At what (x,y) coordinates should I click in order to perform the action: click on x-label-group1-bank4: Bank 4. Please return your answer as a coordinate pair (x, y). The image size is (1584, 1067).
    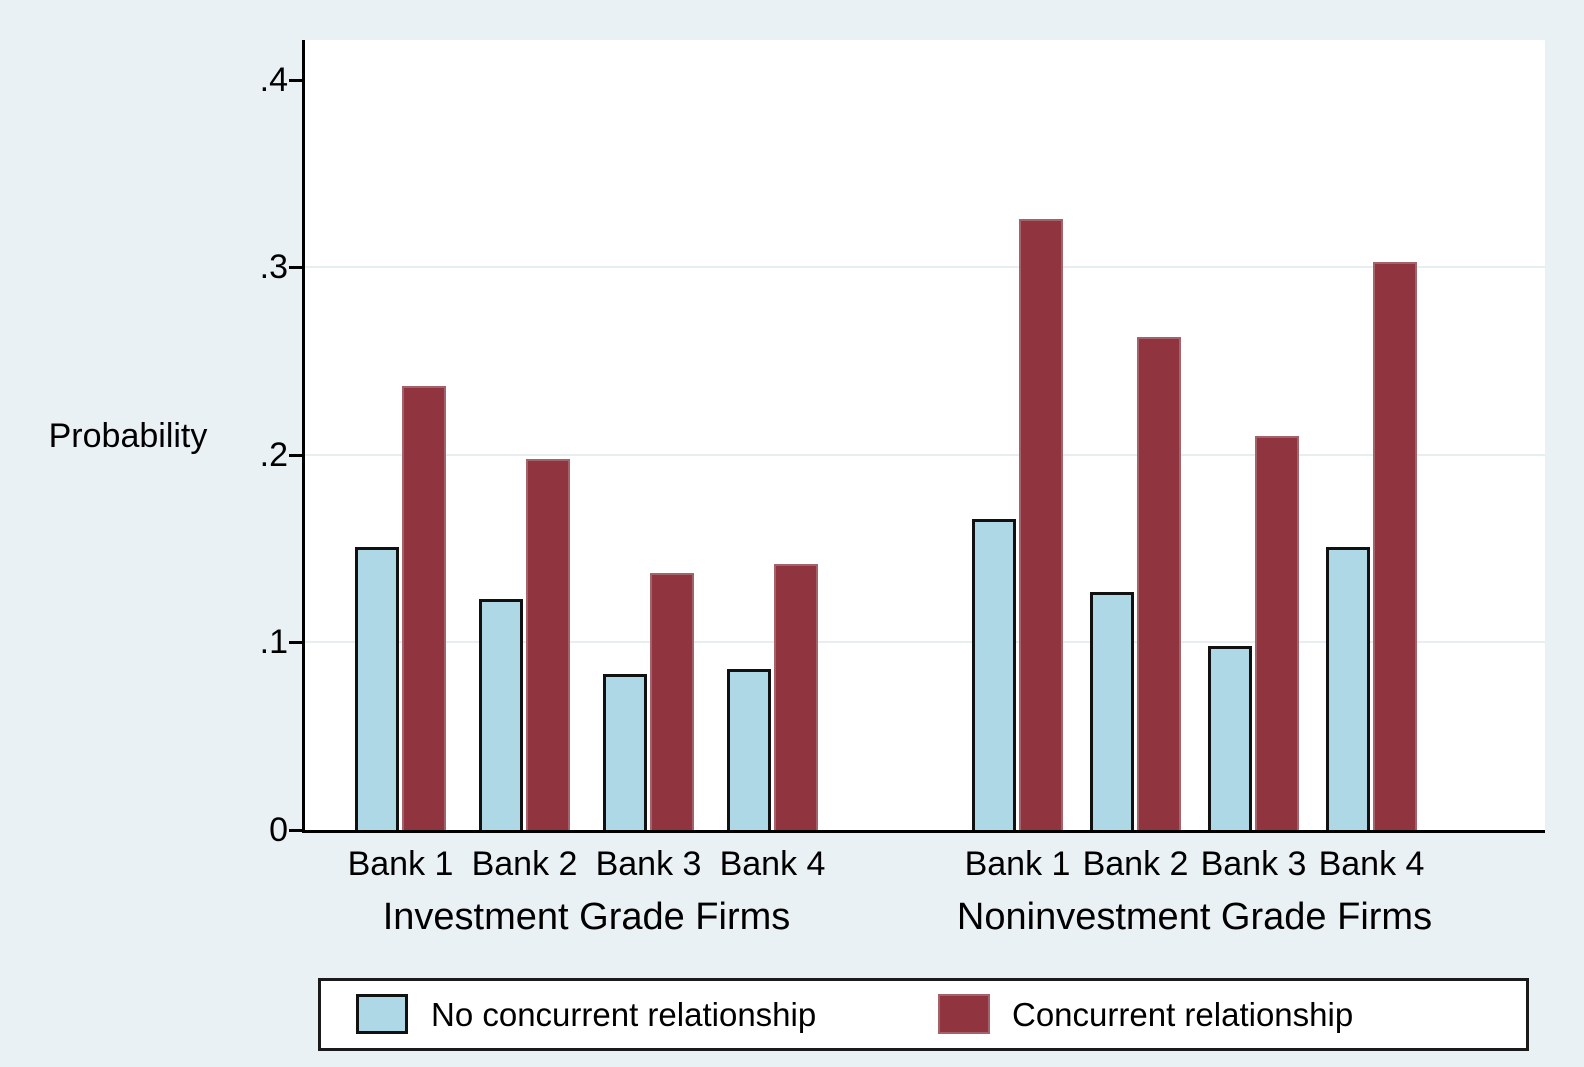
    Looking at the image, I should click on (772, 864).